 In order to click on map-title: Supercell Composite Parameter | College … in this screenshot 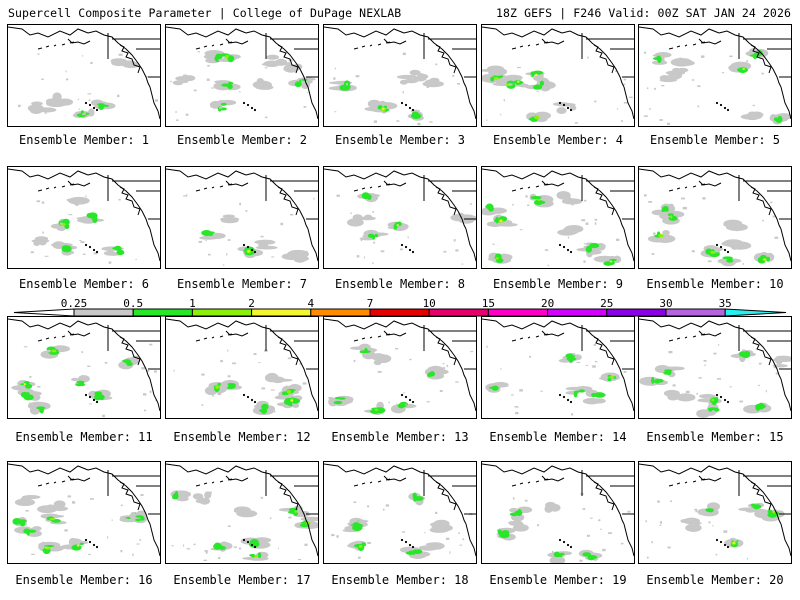, I will do `click(205, 13)`.